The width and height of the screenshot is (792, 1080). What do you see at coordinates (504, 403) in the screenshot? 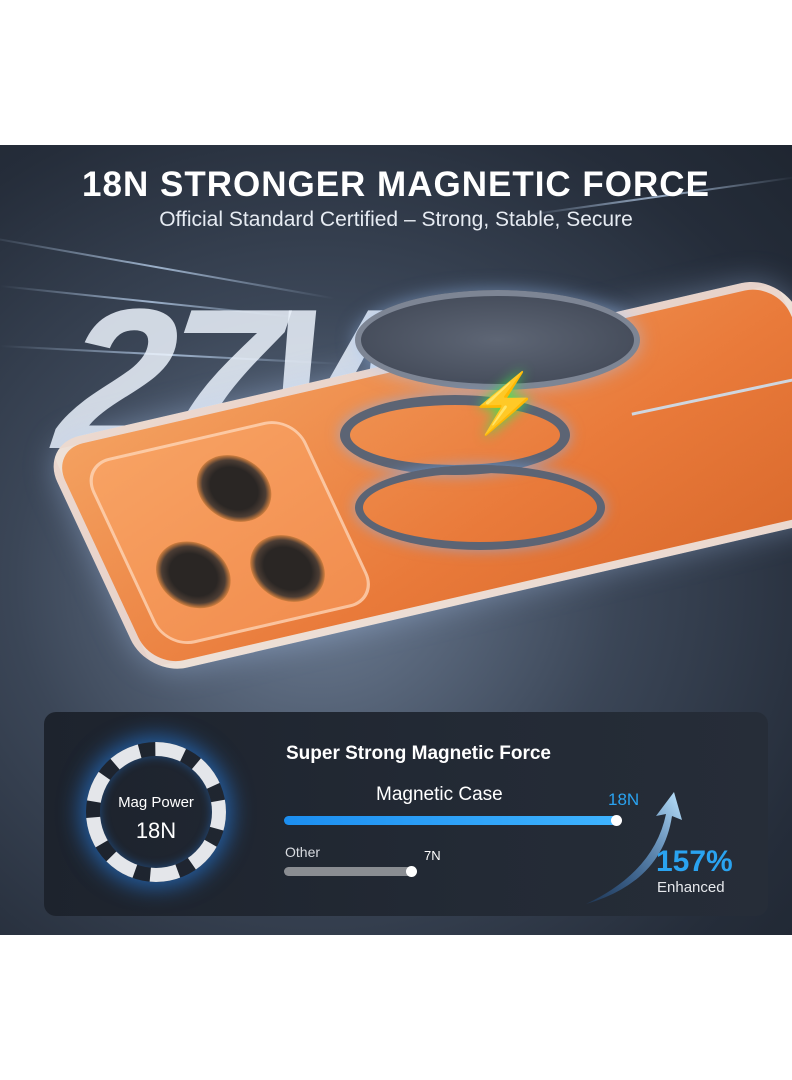
I see `lightning-bolt-icon: ⚡` at bounding box center [504, 403].